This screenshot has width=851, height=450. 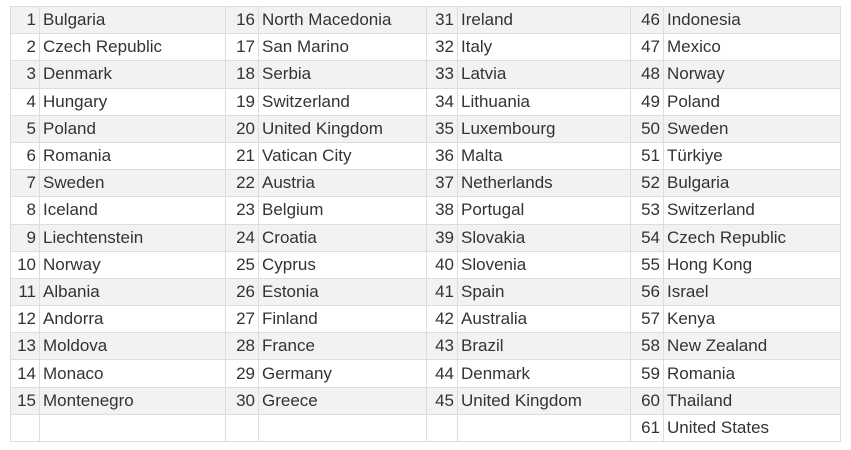 I want to click on country-cell: United States, so click(x=752, y=428).